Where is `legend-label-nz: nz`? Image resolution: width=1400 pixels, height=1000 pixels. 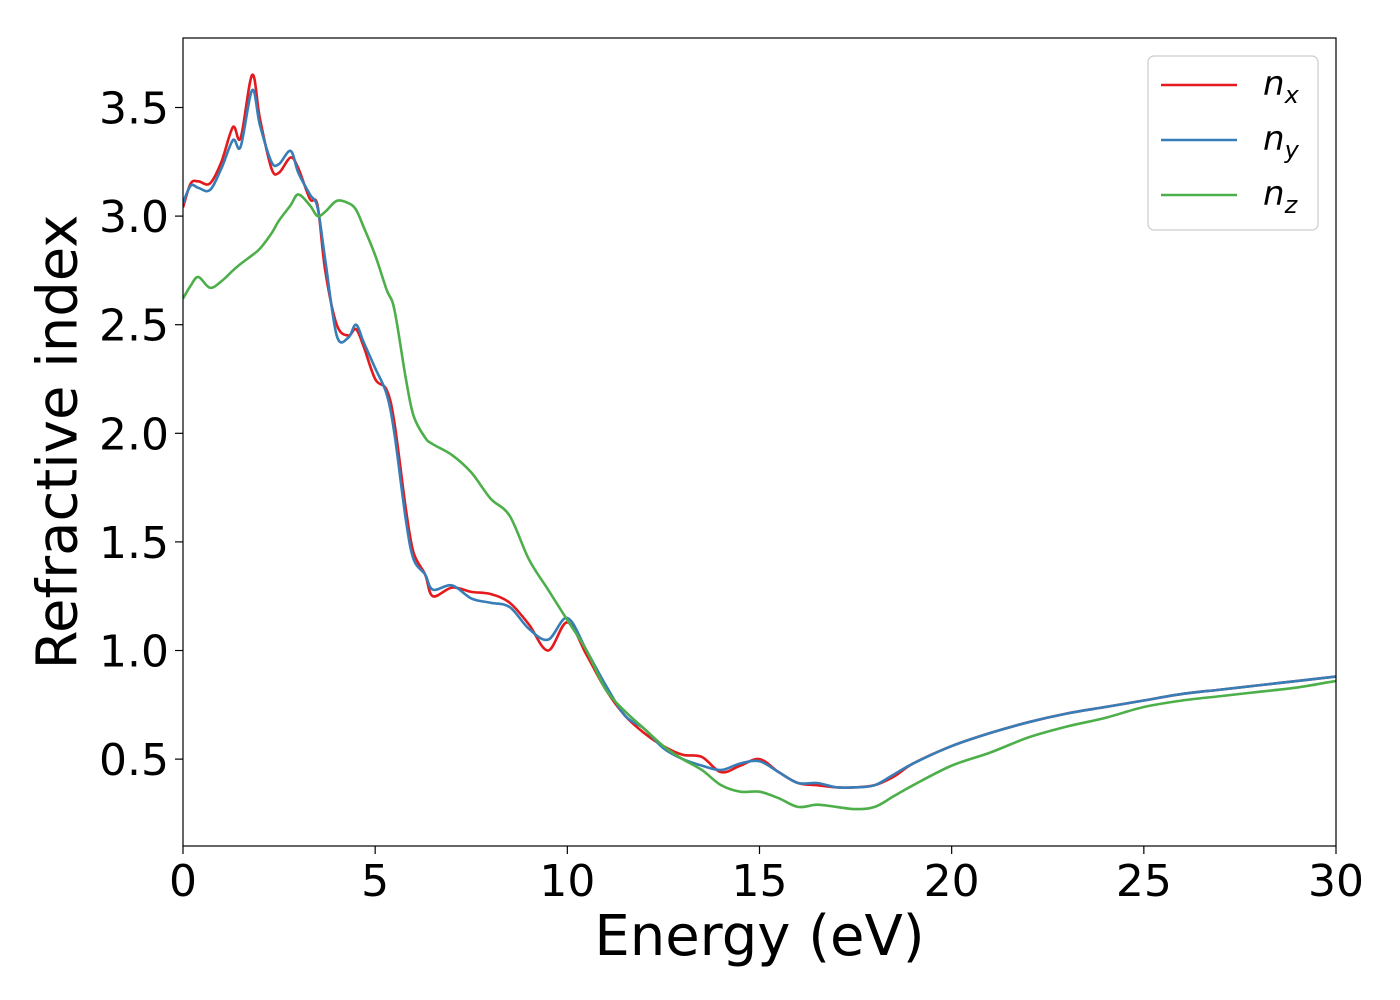 legend-label-nz: nz is located at coordinates (1281, 196).